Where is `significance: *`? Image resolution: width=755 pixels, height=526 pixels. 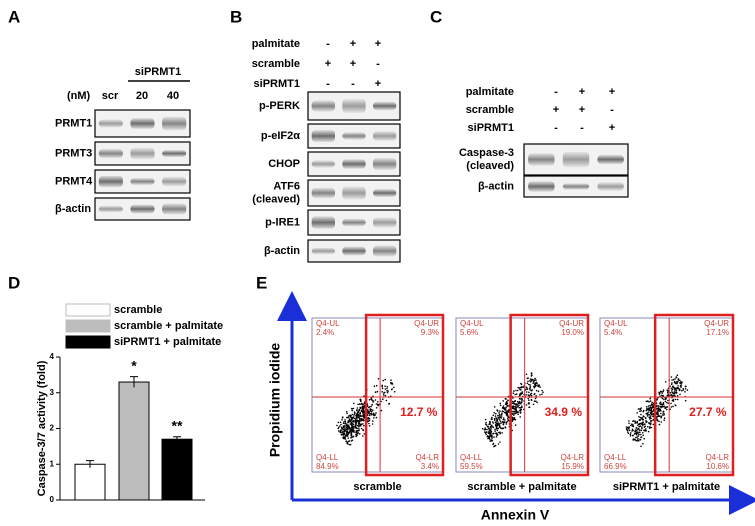 significance: * is located at coordinates (134, 365).